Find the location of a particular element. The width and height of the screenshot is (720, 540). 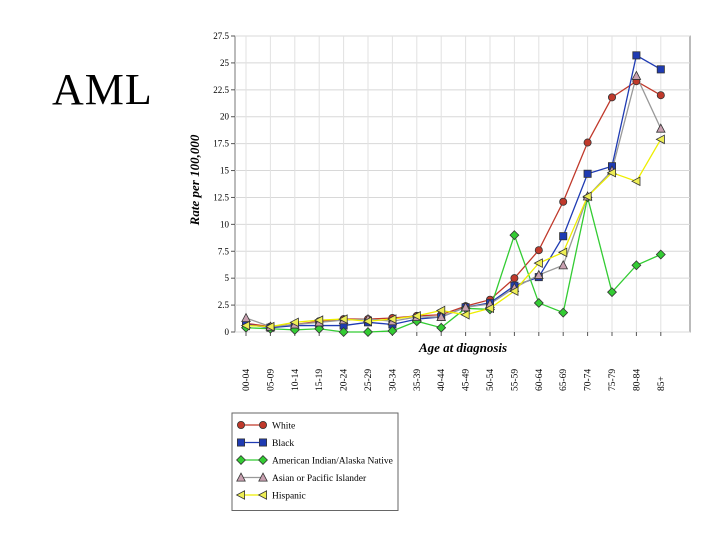

x-tick-label: 70-74 is located at coordinates (589, 380).